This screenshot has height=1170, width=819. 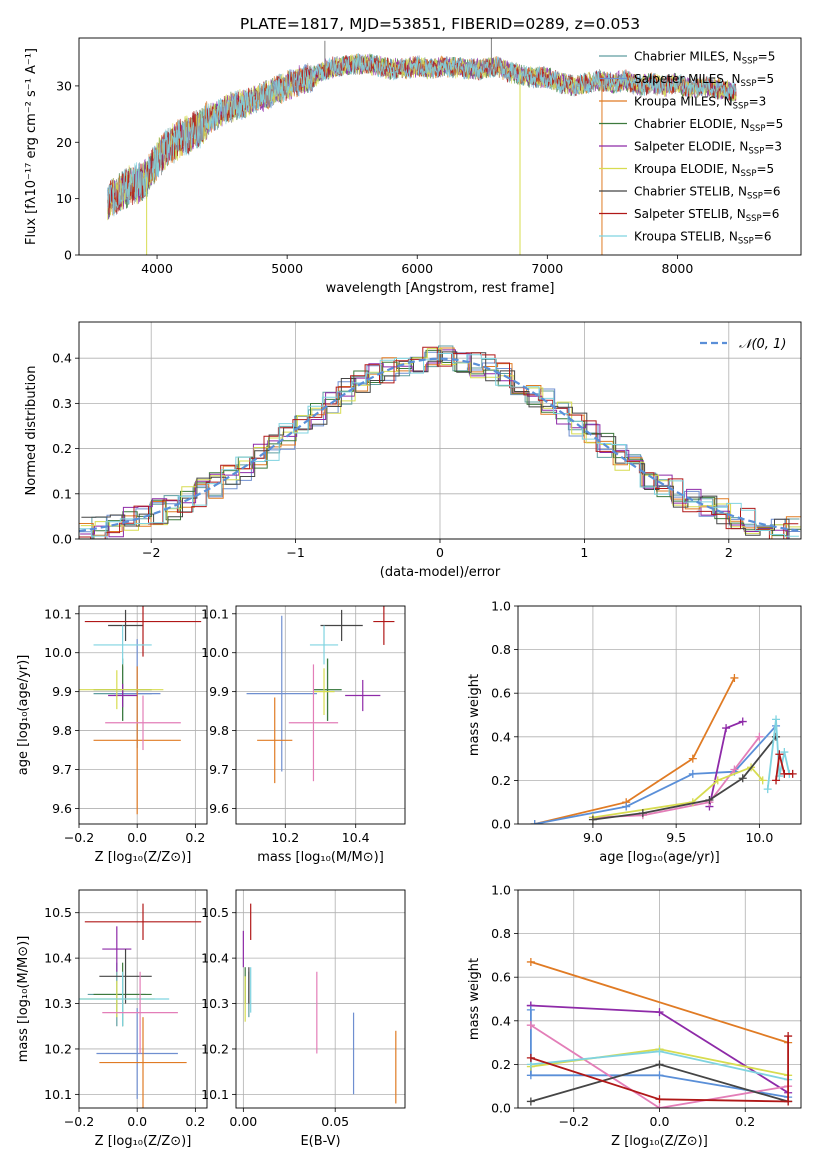 I want to click on x-tick-label: 0.05, so click(x=335, y=1121).